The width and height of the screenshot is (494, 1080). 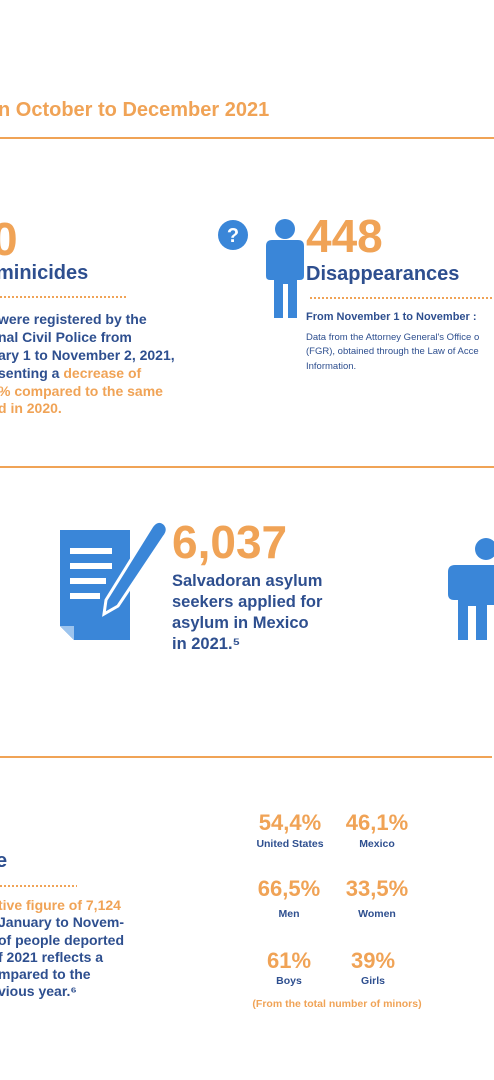 I want to click on asylum-text: in 2021.⁵, so click(x=206, y=644).